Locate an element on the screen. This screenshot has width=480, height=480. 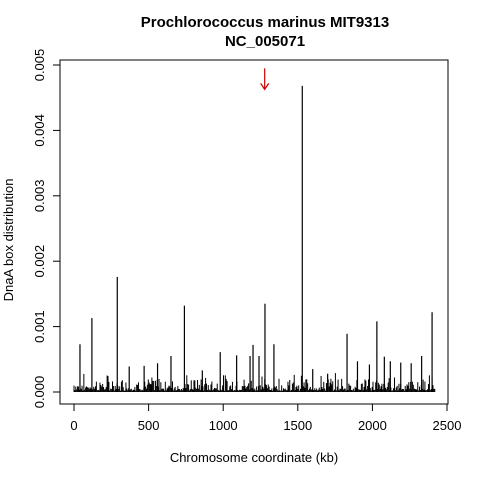
chart-subtitle: NC_005071 is located at coordinates (265, 41).